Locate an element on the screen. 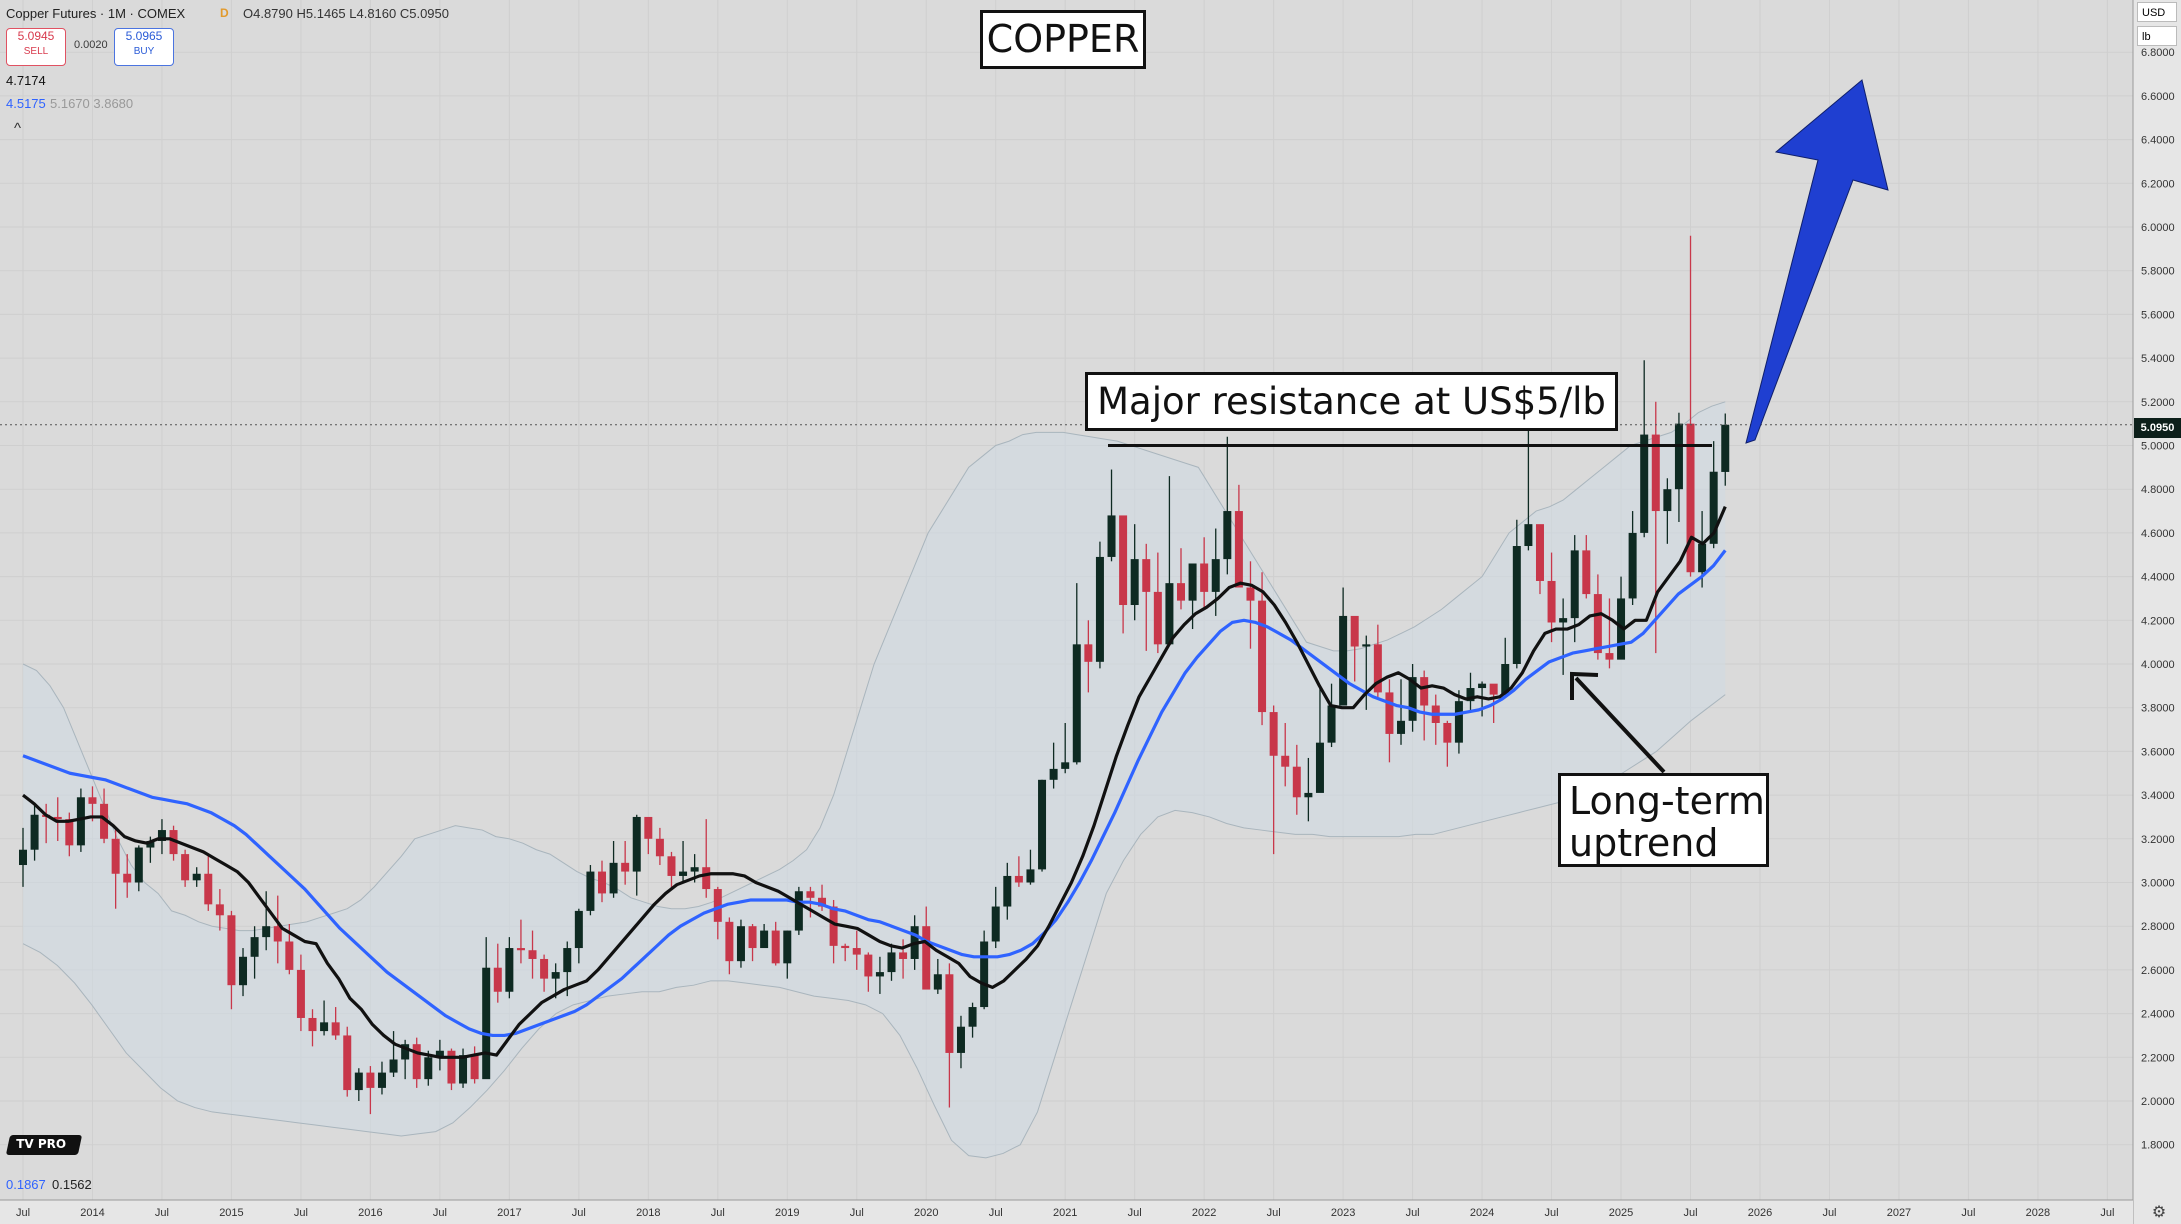 The width and height of the screenshot is (2181, 1224). chart-title-box: COPPER is located at coordinates (1063, 39).